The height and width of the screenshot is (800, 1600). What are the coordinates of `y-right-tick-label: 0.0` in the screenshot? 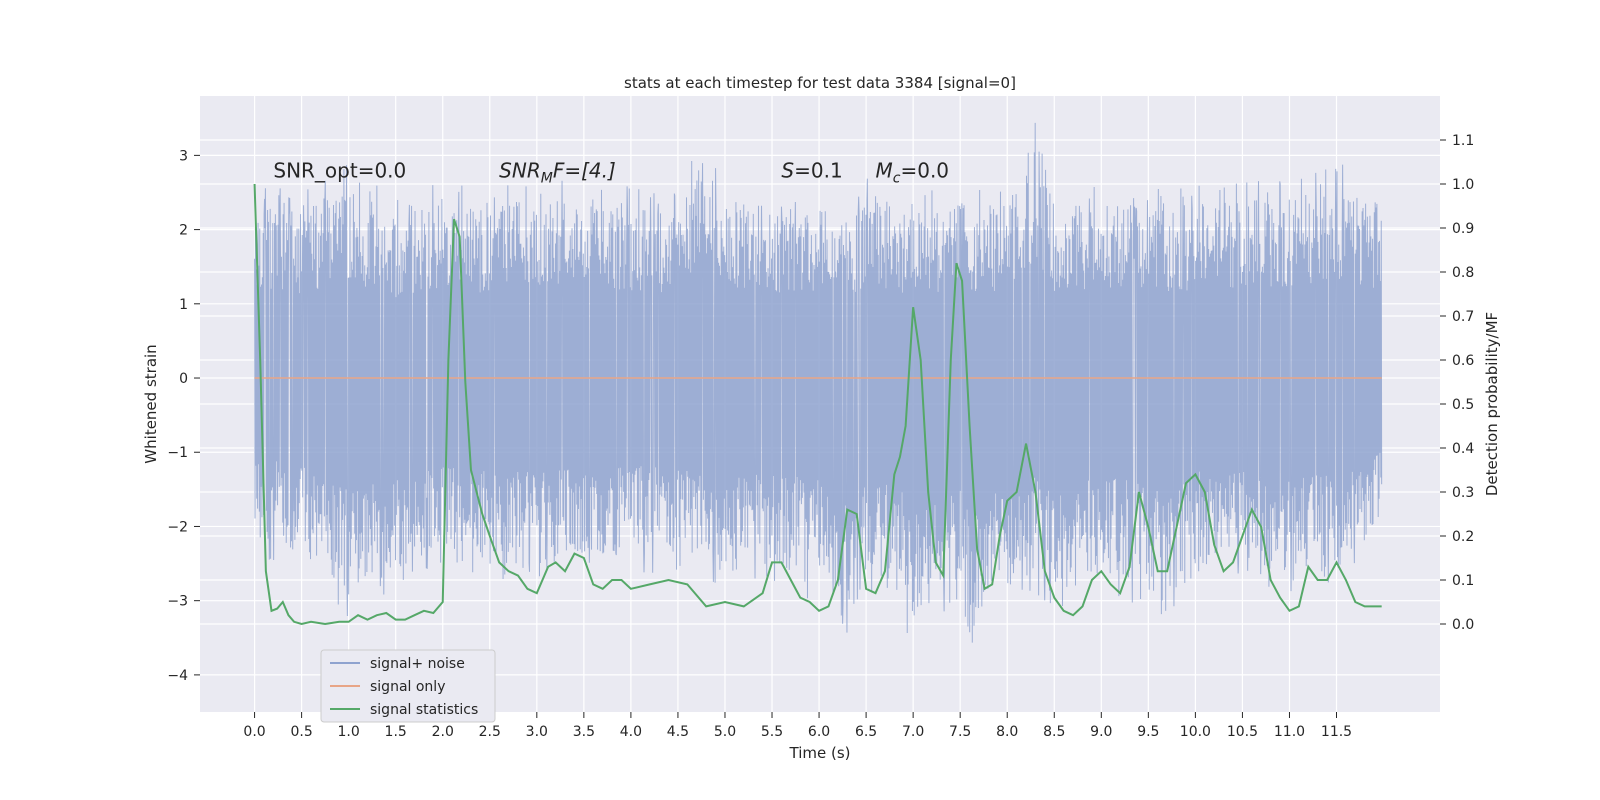 It's located at (1463, 625).